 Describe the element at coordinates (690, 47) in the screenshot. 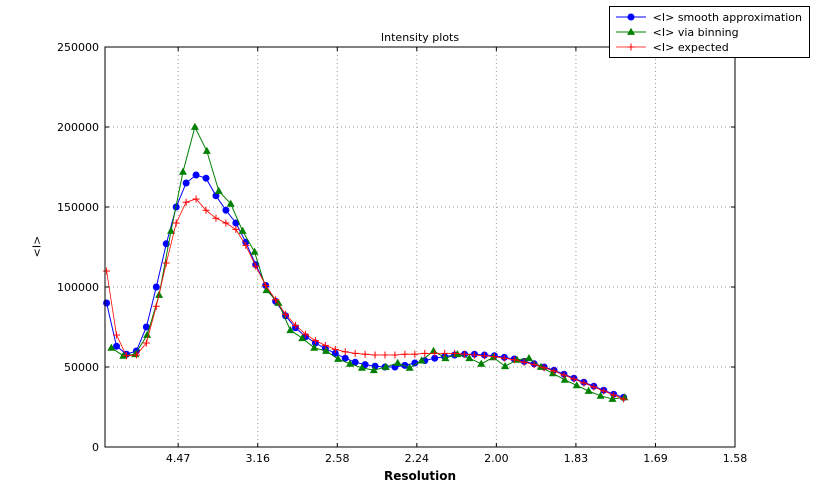

I see `legend-label: <I> expected` at that location.